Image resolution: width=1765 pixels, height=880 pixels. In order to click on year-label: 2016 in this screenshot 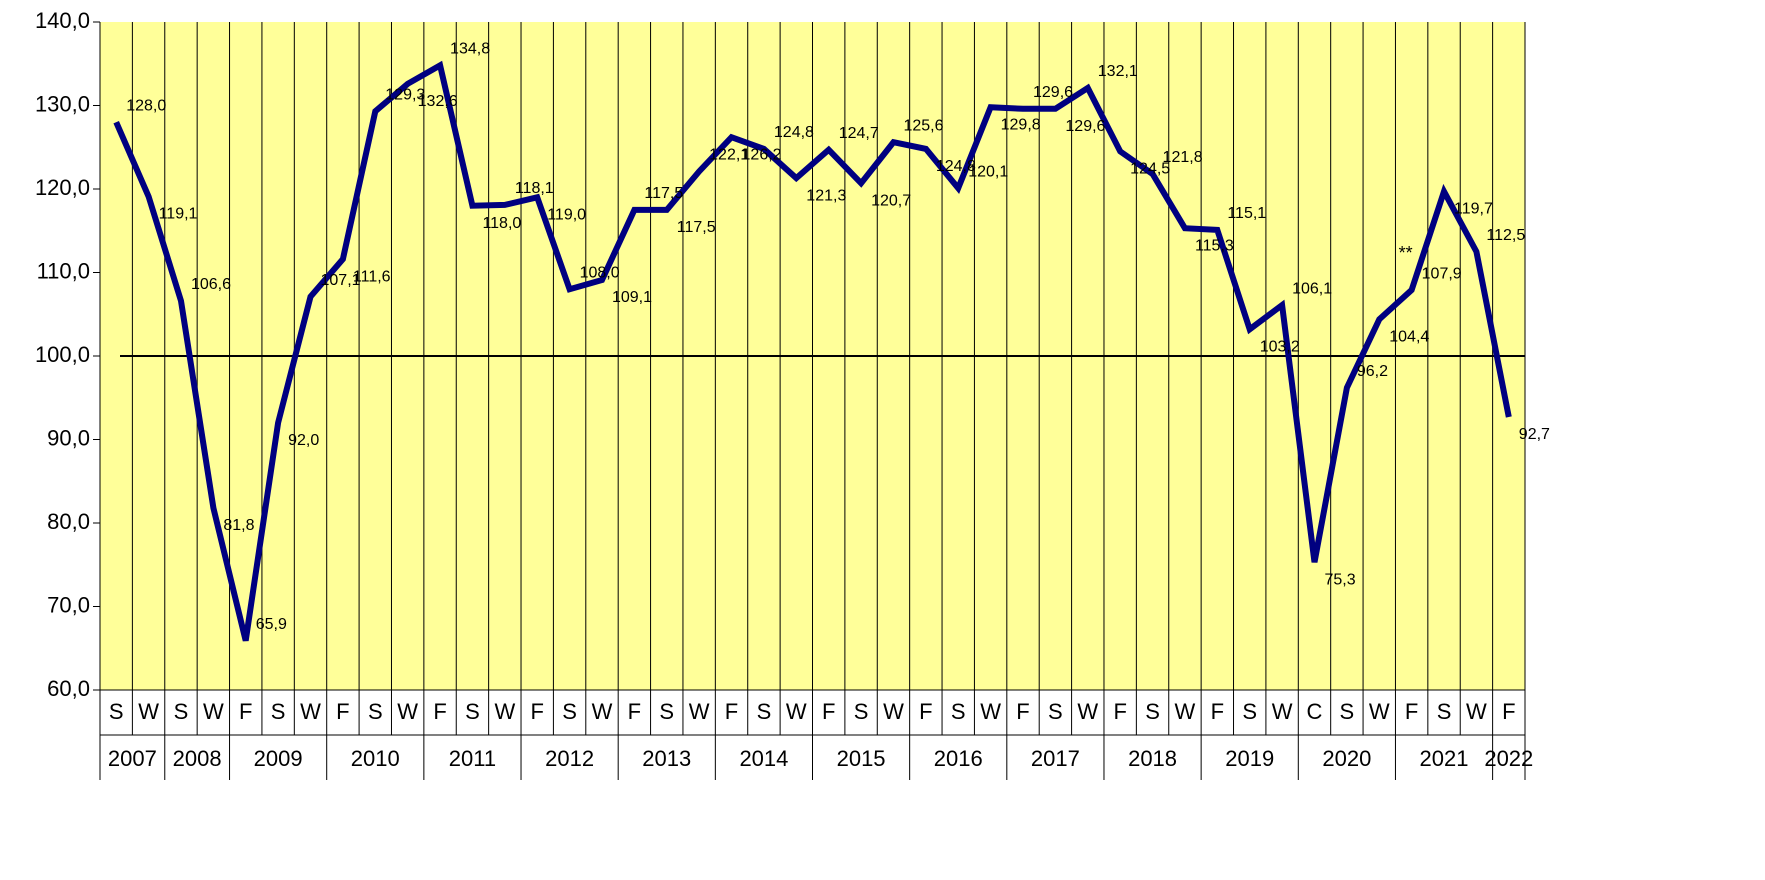, I will do `click(958, 758)`.